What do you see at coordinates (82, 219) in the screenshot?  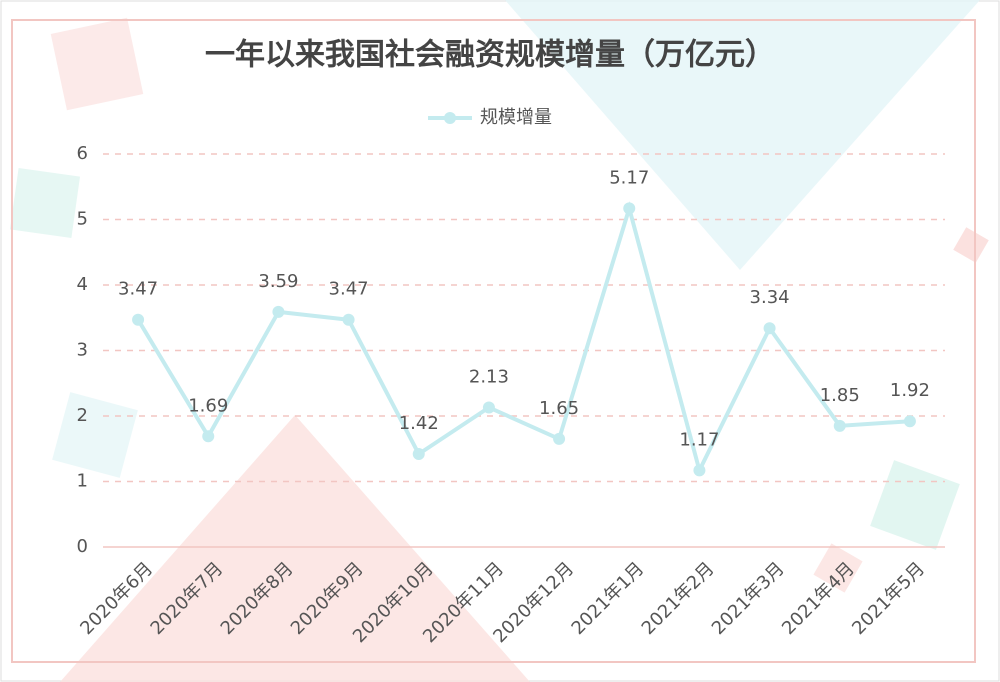 I see `y-tick-label: 5` at bounding box center [82, 219].